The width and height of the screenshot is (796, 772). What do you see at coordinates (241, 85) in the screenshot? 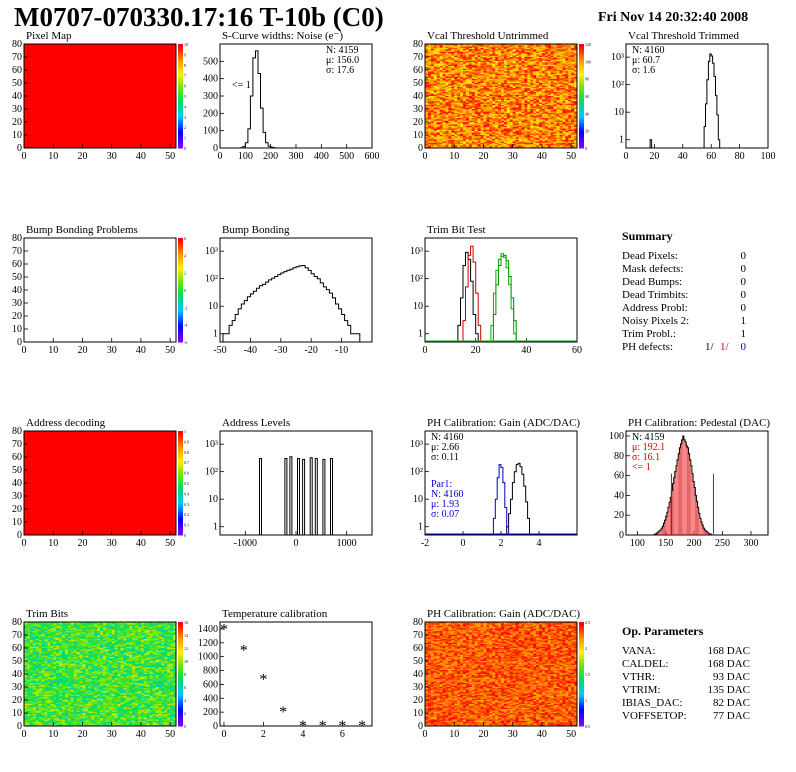
I see `annotation-text: <= 1` at bounding box center [241, 85].